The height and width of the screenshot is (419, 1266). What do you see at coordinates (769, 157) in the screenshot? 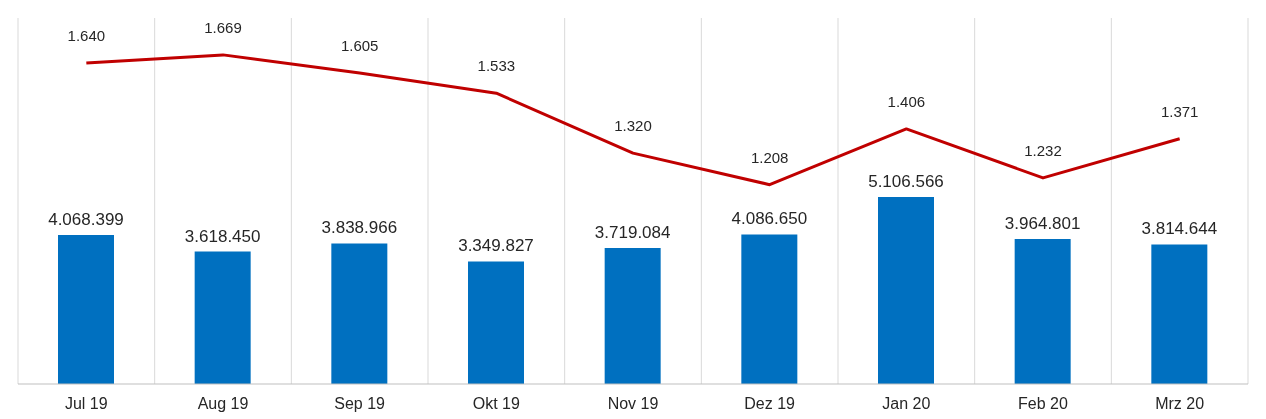
I see `data-label: 1.208` at bounding box center [769, 157].